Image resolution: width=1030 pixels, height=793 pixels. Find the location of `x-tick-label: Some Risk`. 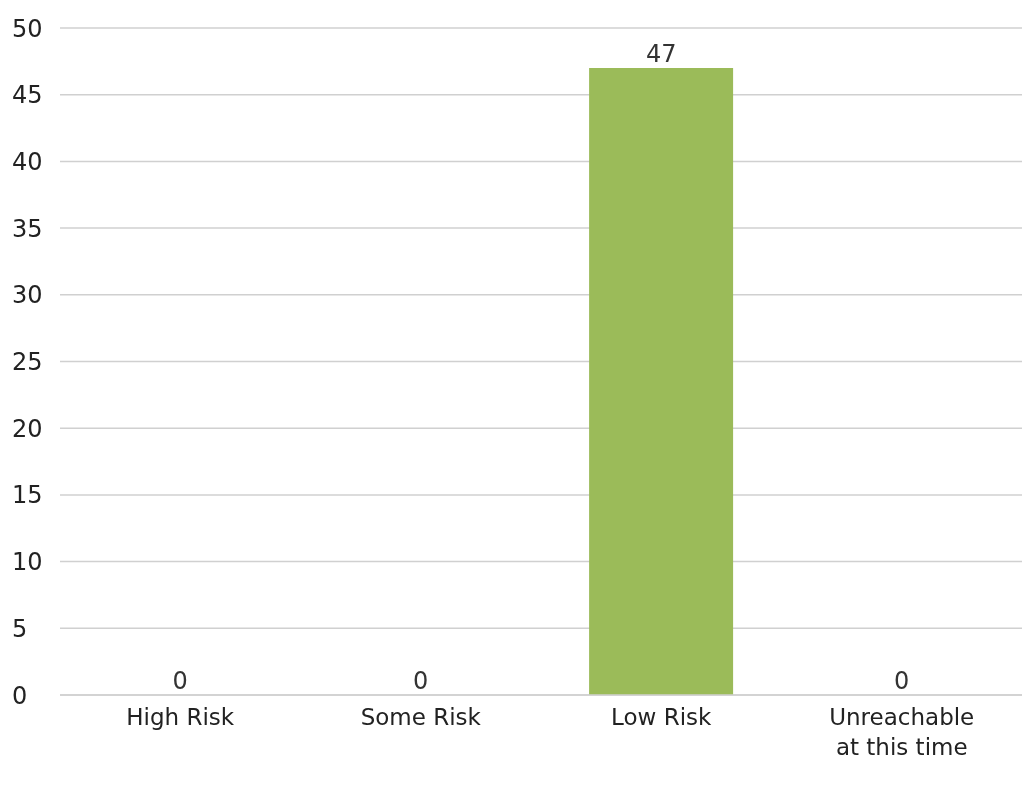

x-tick-label: Some Risk is located at coordinates (421, 717).